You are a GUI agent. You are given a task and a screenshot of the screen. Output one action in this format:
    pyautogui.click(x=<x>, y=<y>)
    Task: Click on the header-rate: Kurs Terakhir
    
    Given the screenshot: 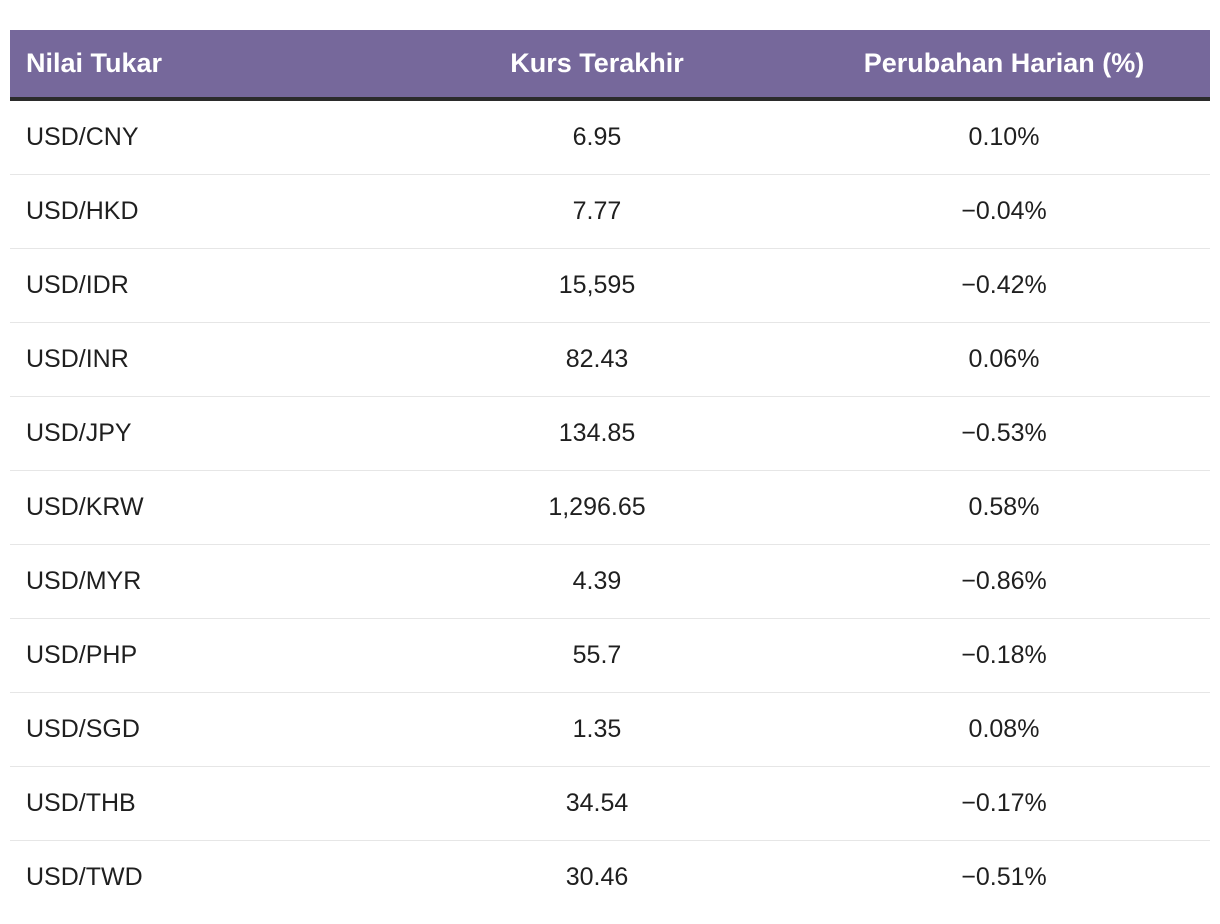 What is the action you would take?
    pyautogui.click(x=597, y=65)
    